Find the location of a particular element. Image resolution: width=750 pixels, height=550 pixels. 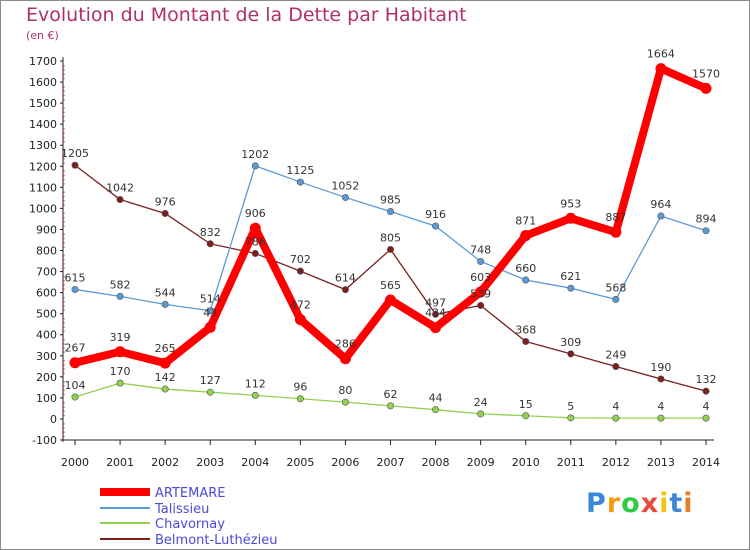

legend-label: Chavornay is located at coordinates (190, 524).